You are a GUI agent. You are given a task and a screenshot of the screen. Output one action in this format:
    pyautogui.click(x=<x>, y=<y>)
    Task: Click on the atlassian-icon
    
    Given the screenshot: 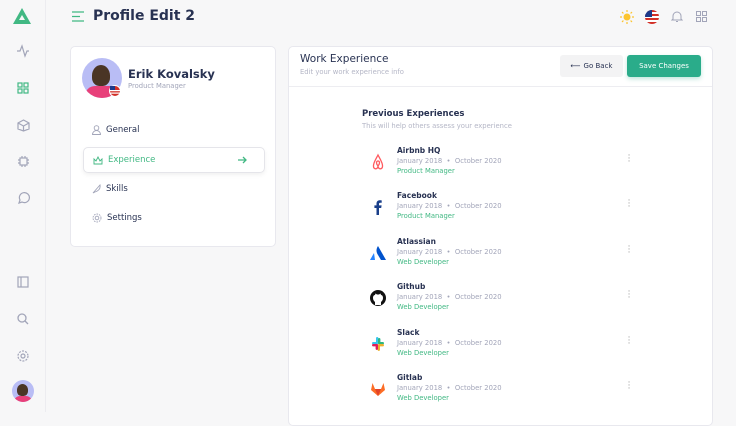 What is the action you would take?
    pyautogui.click(x=378, y=252)
    